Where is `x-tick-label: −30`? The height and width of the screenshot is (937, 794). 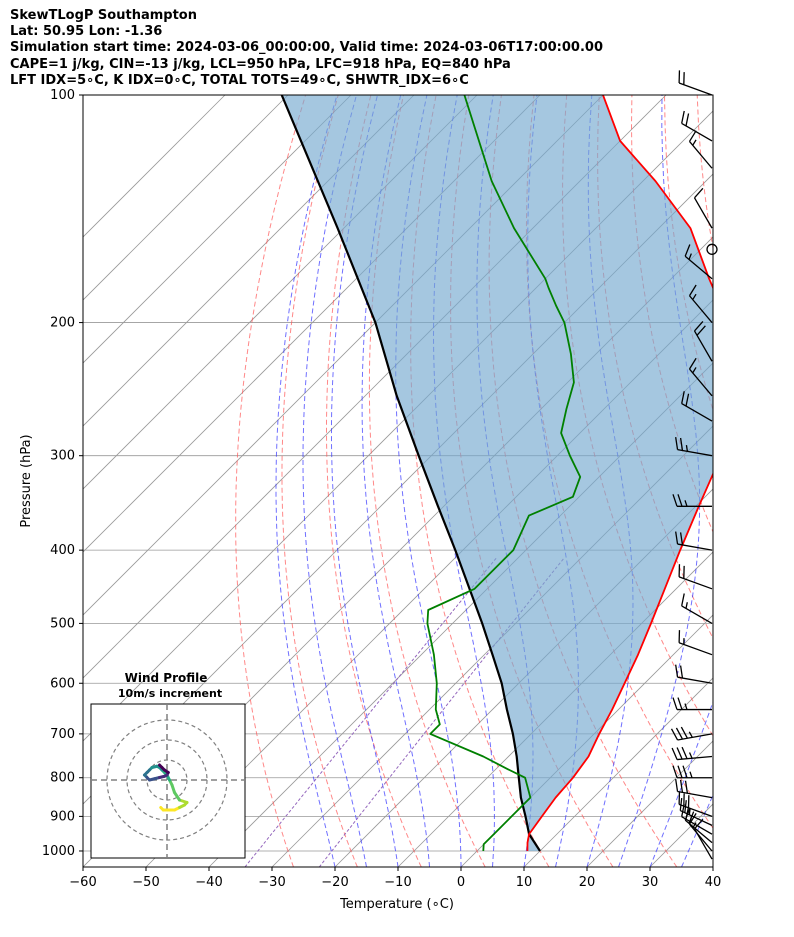
x-tick-label: −30 is located at coordinates (271, 882).